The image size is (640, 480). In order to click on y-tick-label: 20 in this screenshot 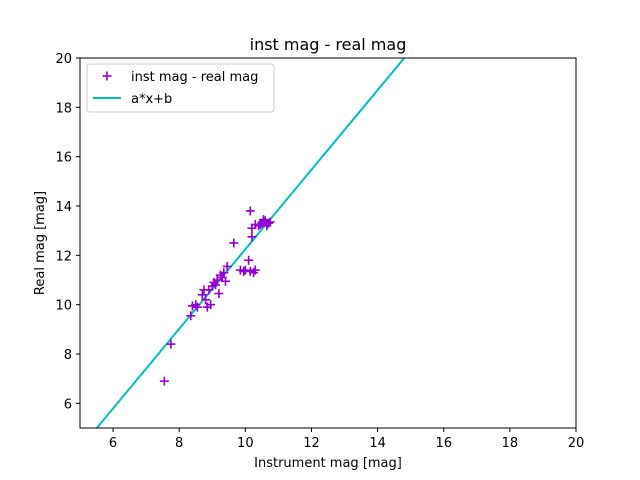, I will do `click(63, 59)`.